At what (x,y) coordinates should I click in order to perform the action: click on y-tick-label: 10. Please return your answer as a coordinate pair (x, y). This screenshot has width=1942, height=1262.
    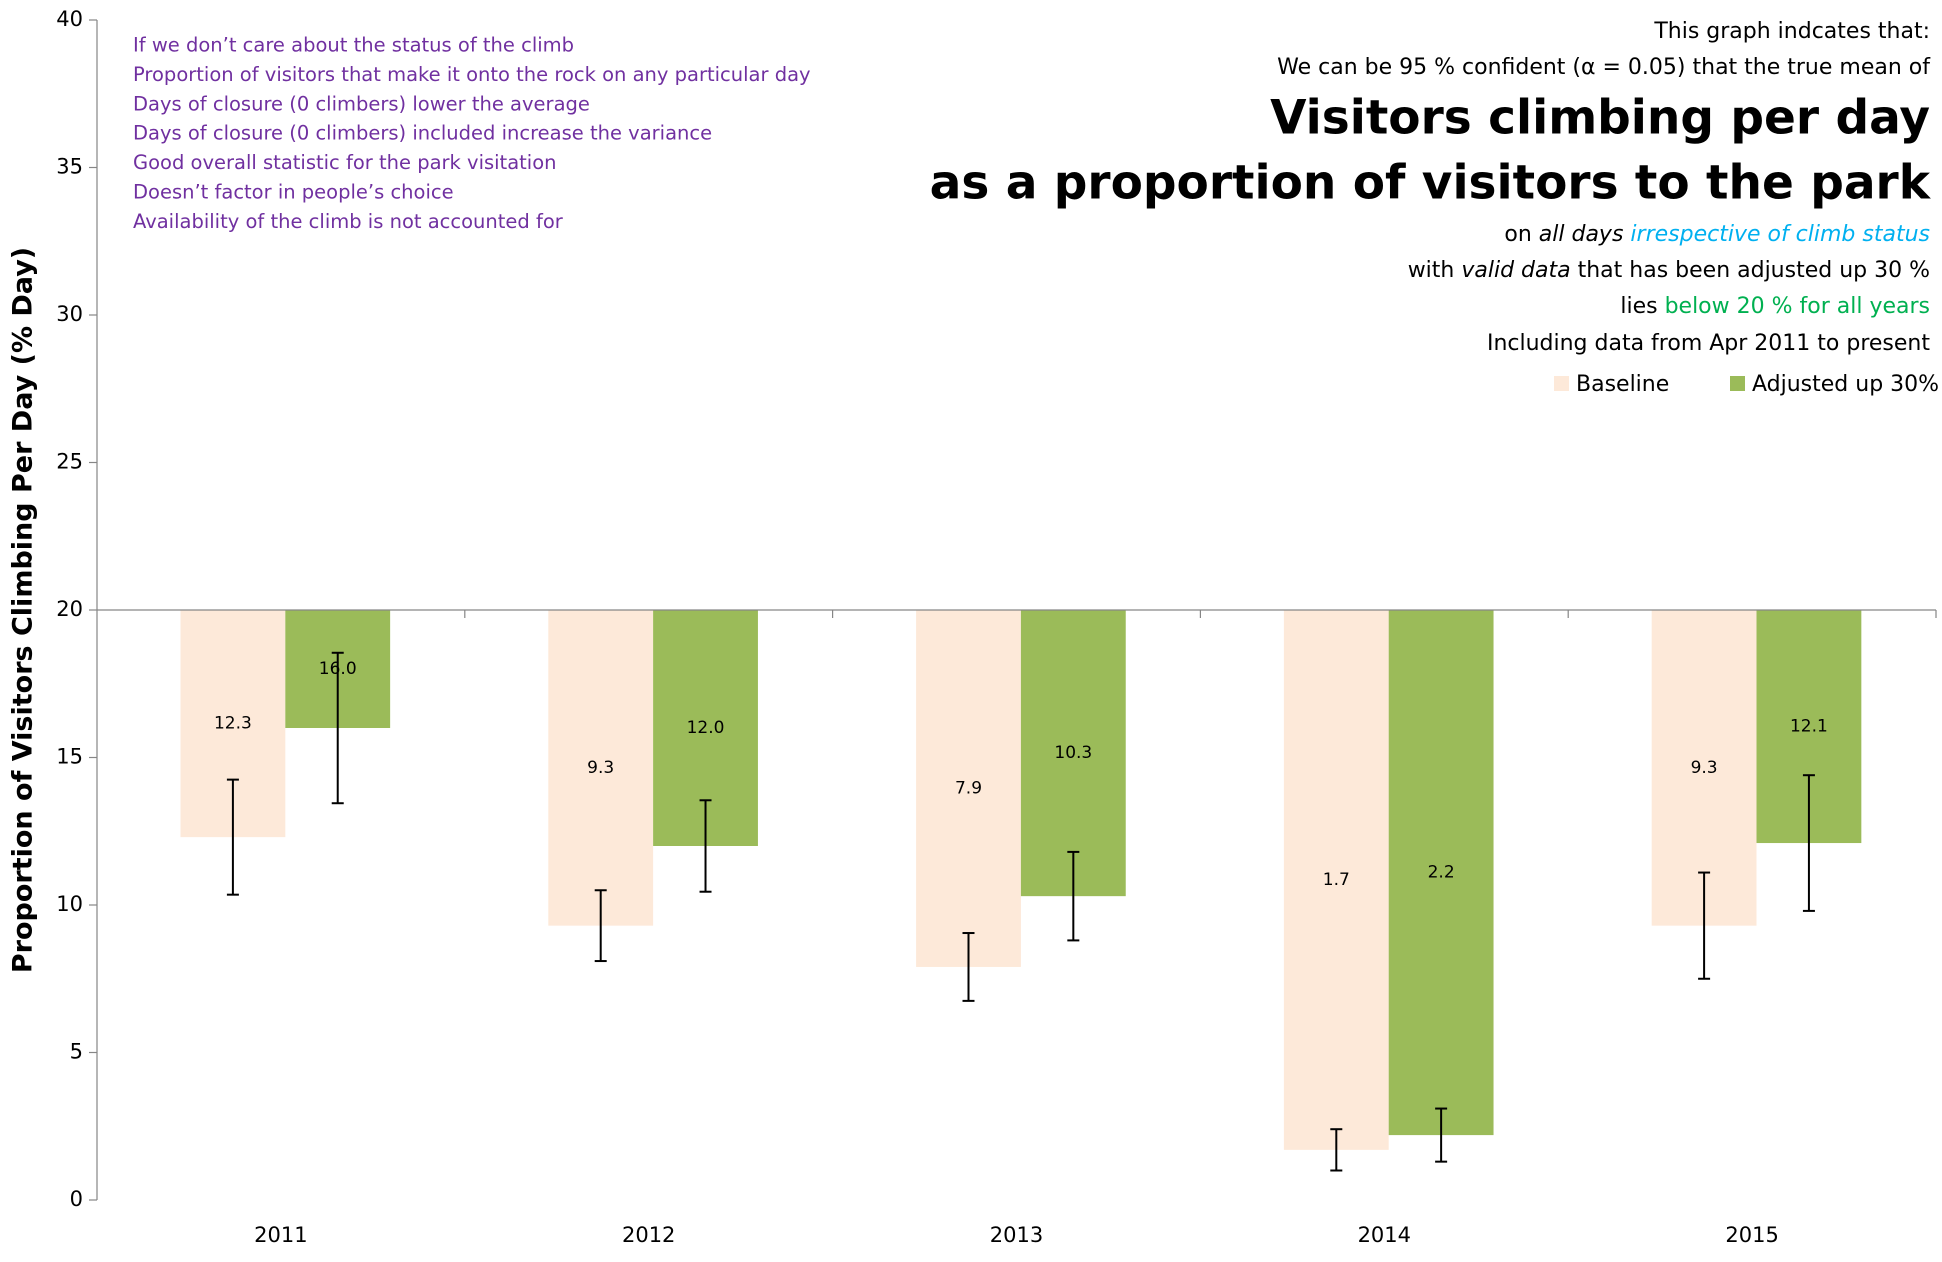
    Looking at the image, I should click on (69, 904).